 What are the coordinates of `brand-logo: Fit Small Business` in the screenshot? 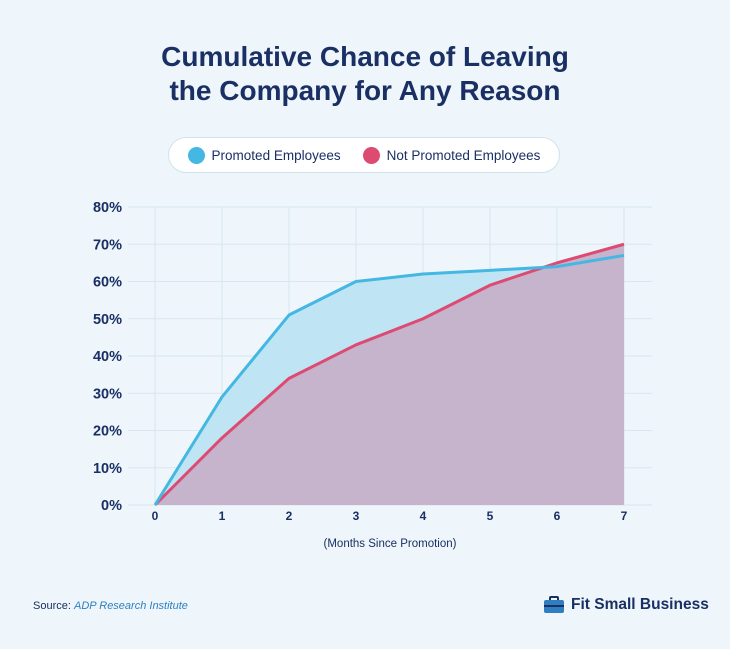 It's located at (626, 605).